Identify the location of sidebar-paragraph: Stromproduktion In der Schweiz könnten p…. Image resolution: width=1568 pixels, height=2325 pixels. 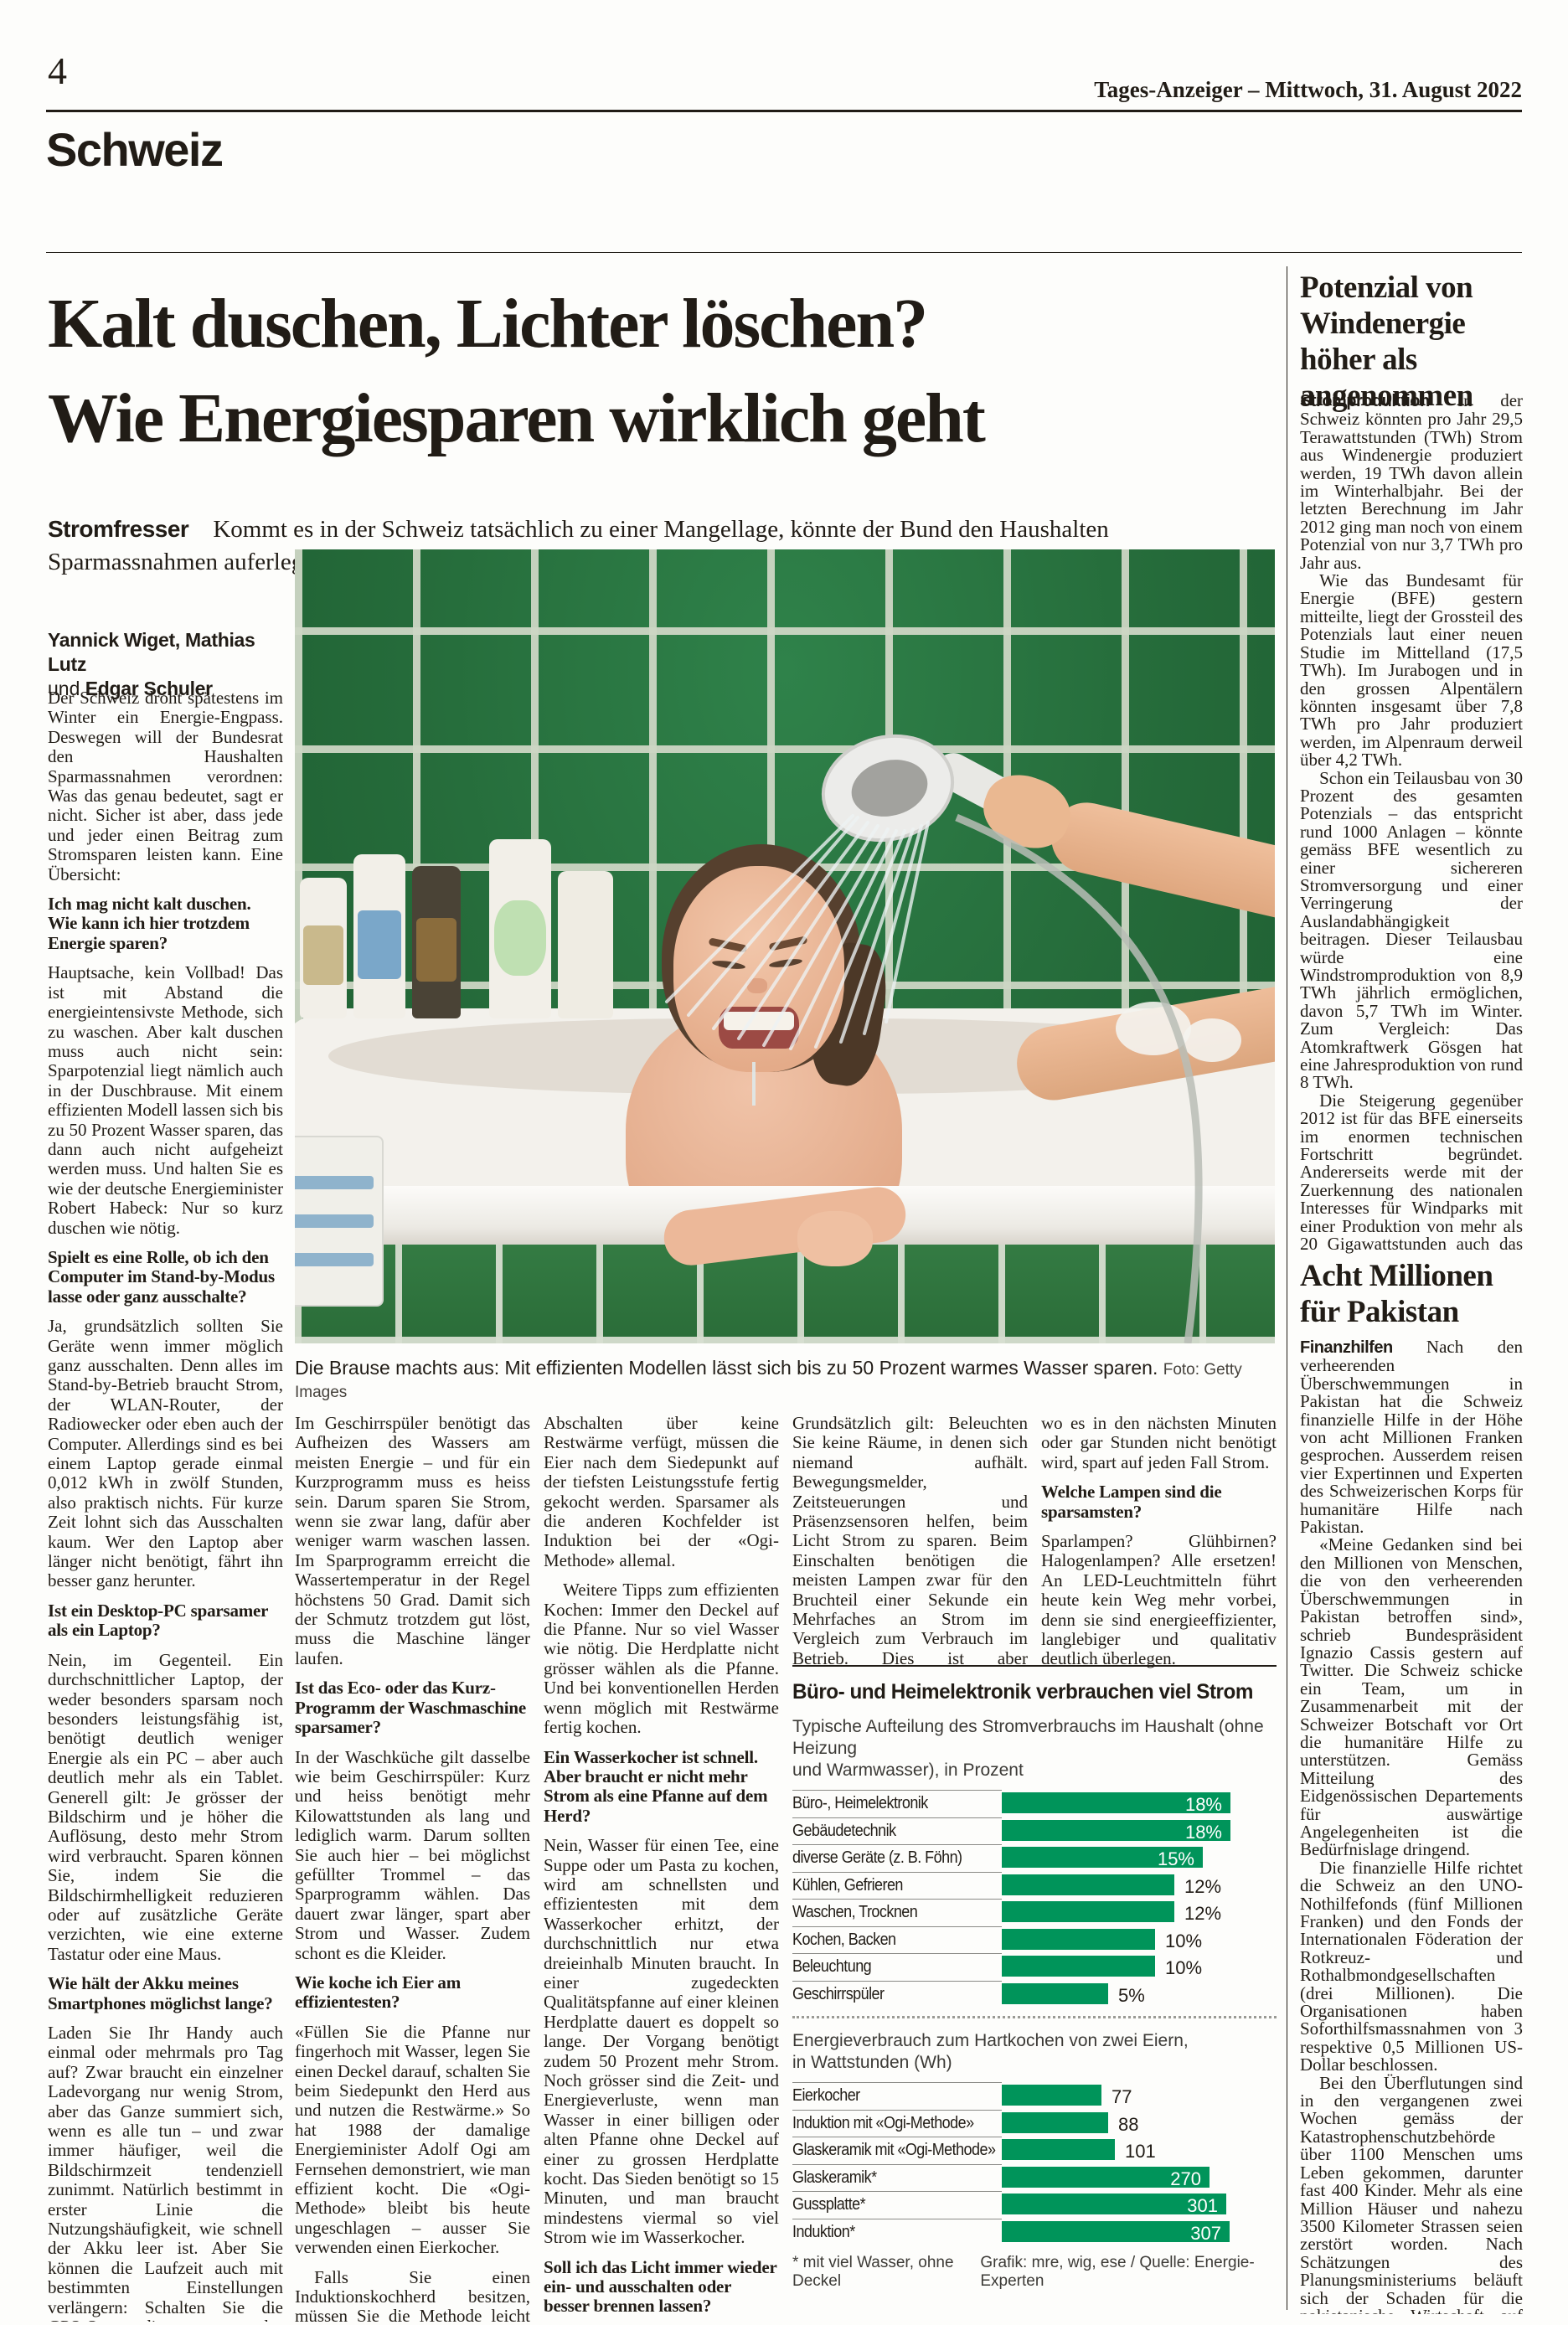
(1412, 482).